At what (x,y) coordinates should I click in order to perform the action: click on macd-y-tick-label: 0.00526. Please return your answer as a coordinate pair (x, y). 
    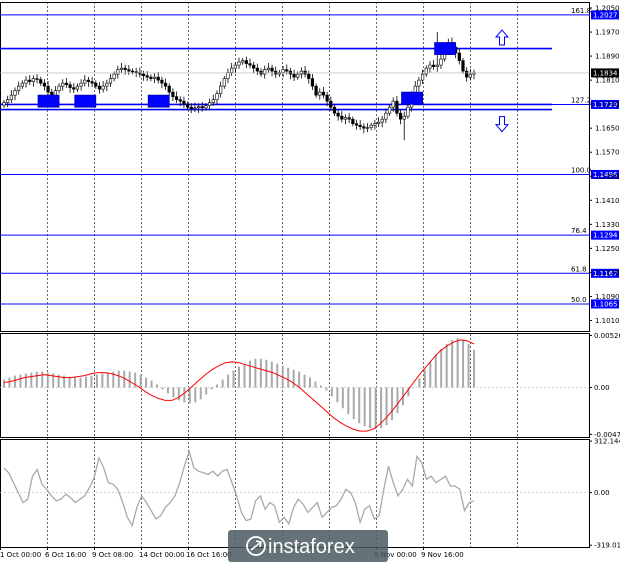
    Looking at the image, I should click on (607, 336).